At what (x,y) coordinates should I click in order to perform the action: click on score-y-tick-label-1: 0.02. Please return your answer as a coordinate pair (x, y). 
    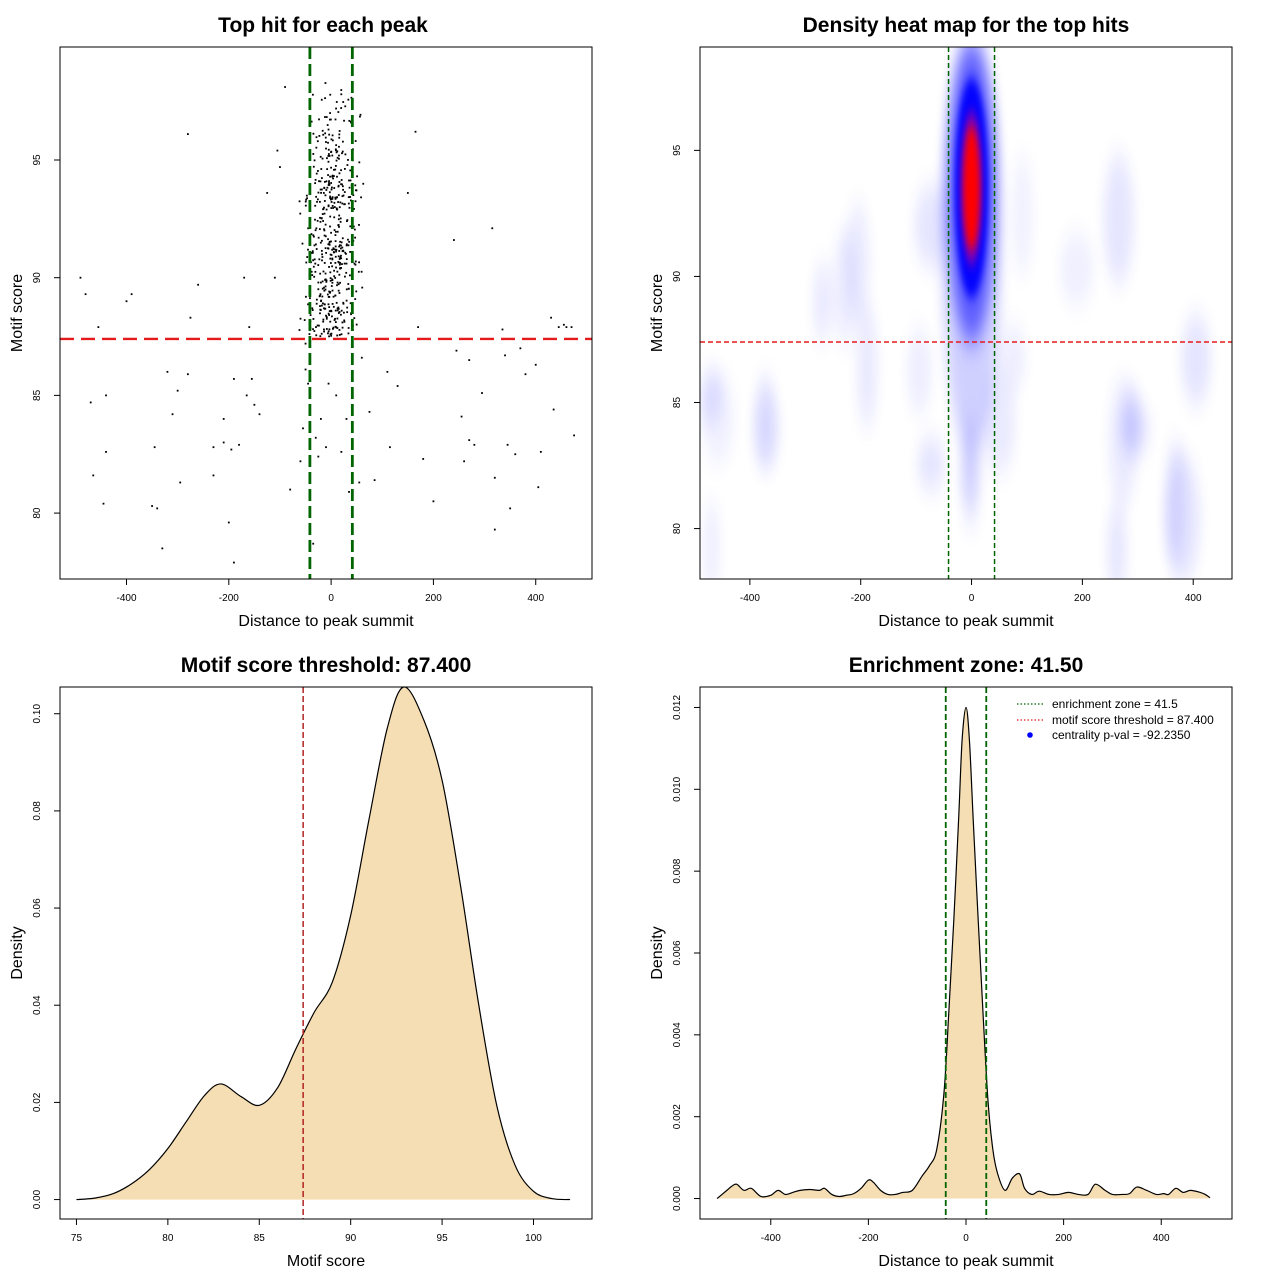
    Looking at the image, I should click on (37, 1102).